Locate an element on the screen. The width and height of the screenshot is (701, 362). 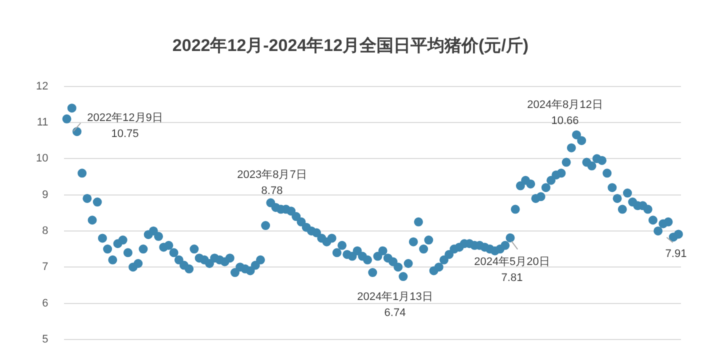
annotation: 7.91 is located at coordinates (676, 254).